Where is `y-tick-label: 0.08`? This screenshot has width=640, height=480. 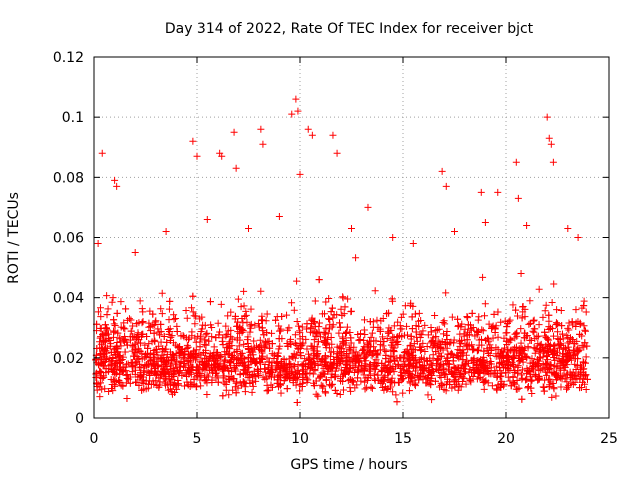 y-tick-label: 0.08 is located at coordinates (68, 178).